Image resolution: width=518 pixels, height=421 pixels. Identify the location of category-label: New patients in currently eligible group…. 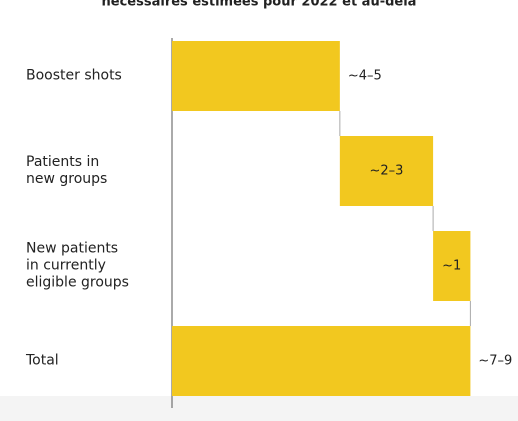
(77, 265).